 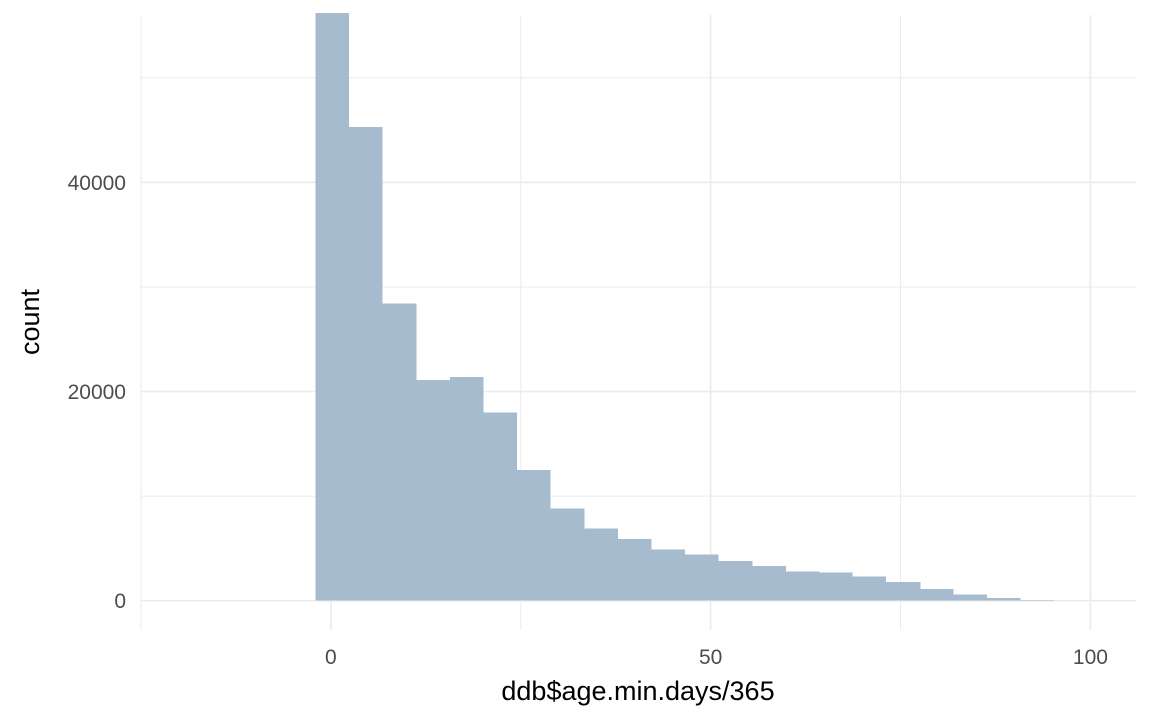 What do you see at coordinates (120, 601) in the screenshot?
I see `y-tick-label: 0` at bounding box center [120, 601].